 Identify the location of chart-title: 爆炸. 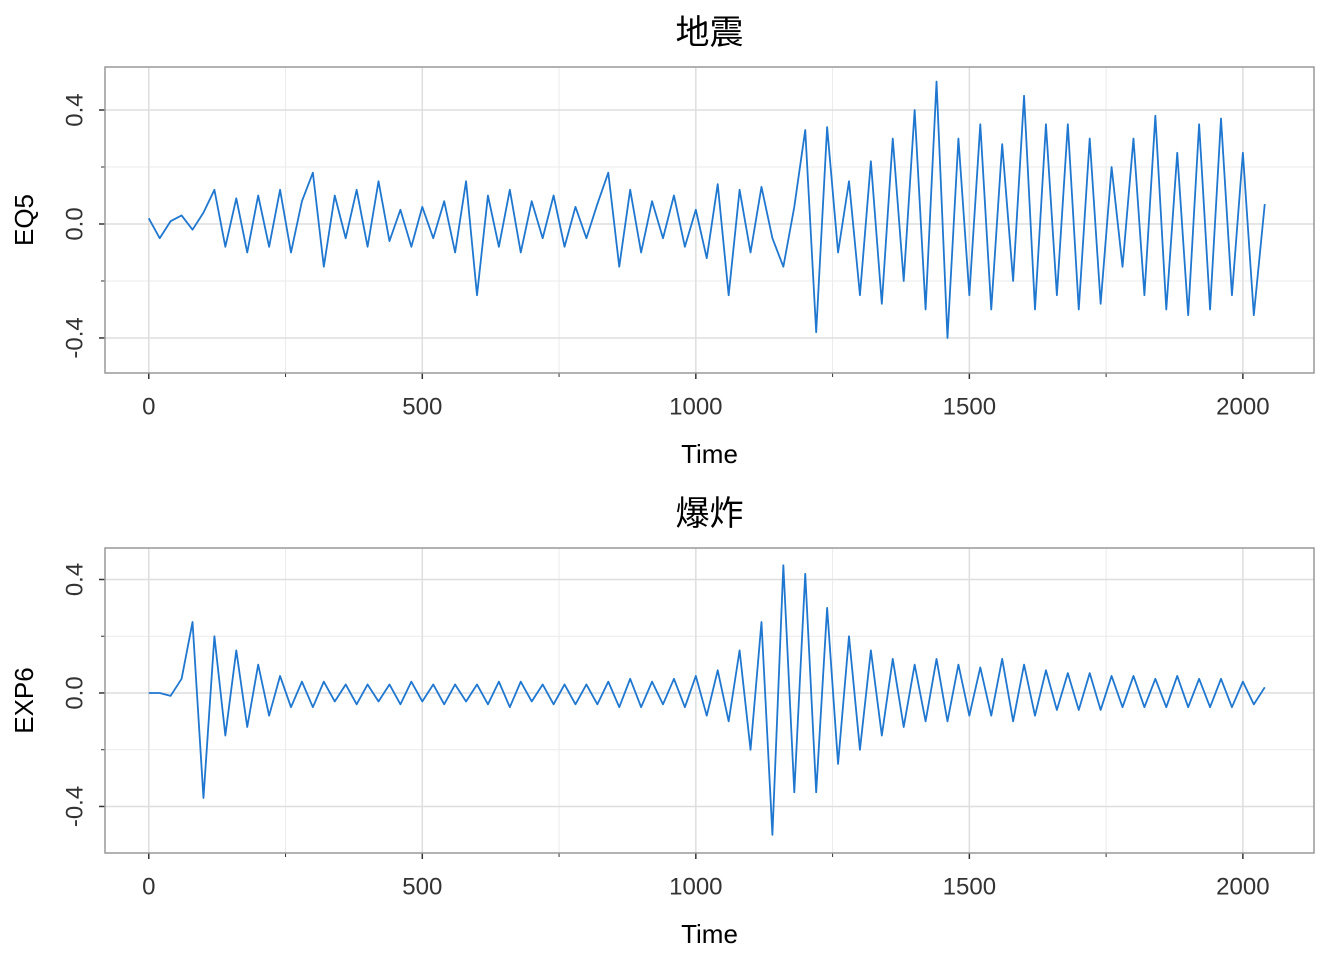
(710, 514).